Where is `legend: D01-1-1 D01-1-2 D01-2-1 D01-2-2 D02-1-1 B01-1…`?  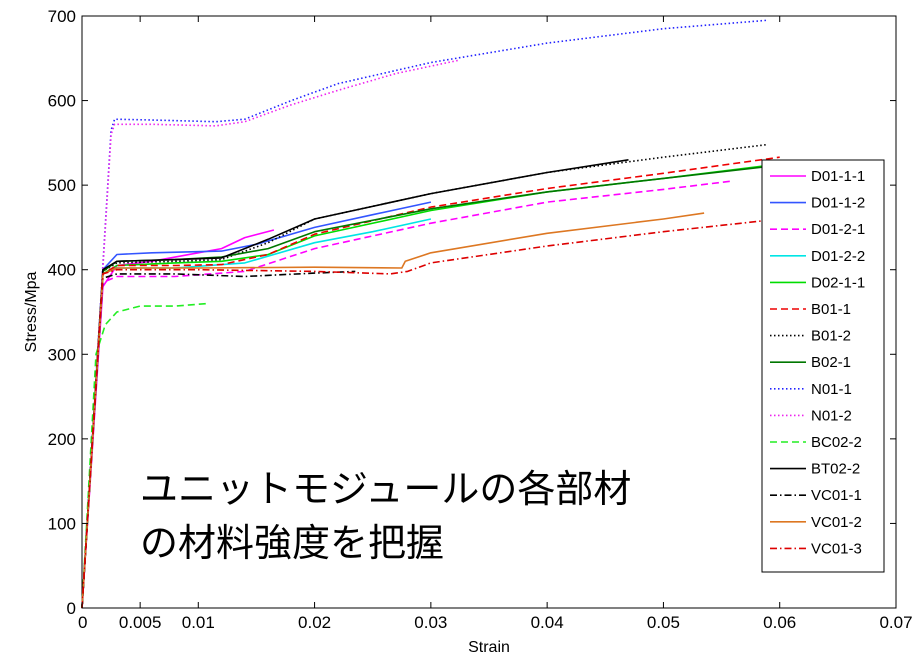
legend: D01-1-1 D01-1-2 D01-2-1 D01-2-2 D02-1-1 B01-1… is located at coordinates (823, 366).